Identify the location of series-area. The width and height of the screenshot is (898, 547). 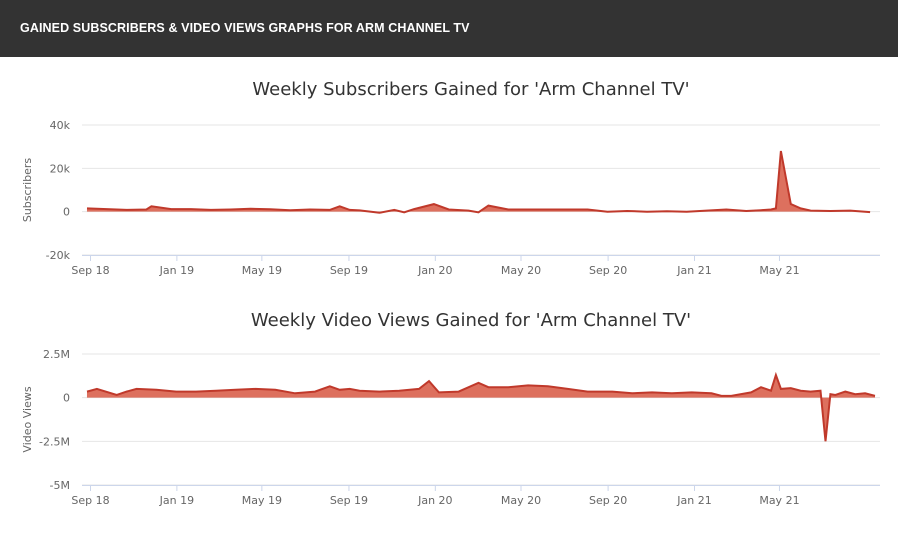
(478, 182).